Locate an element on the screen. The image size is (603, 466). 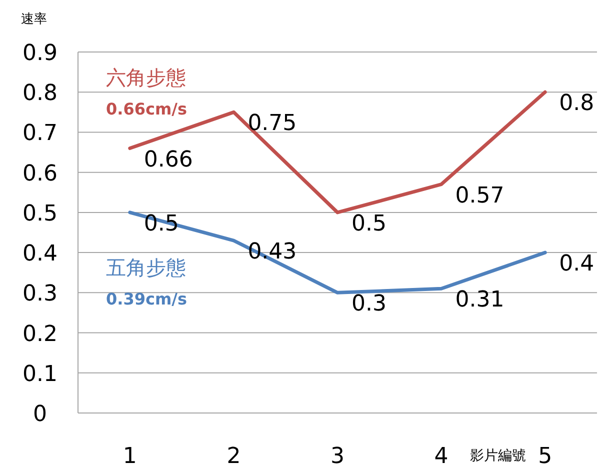
y-tick-label: 0.2 is located at coordinates (40, 334).